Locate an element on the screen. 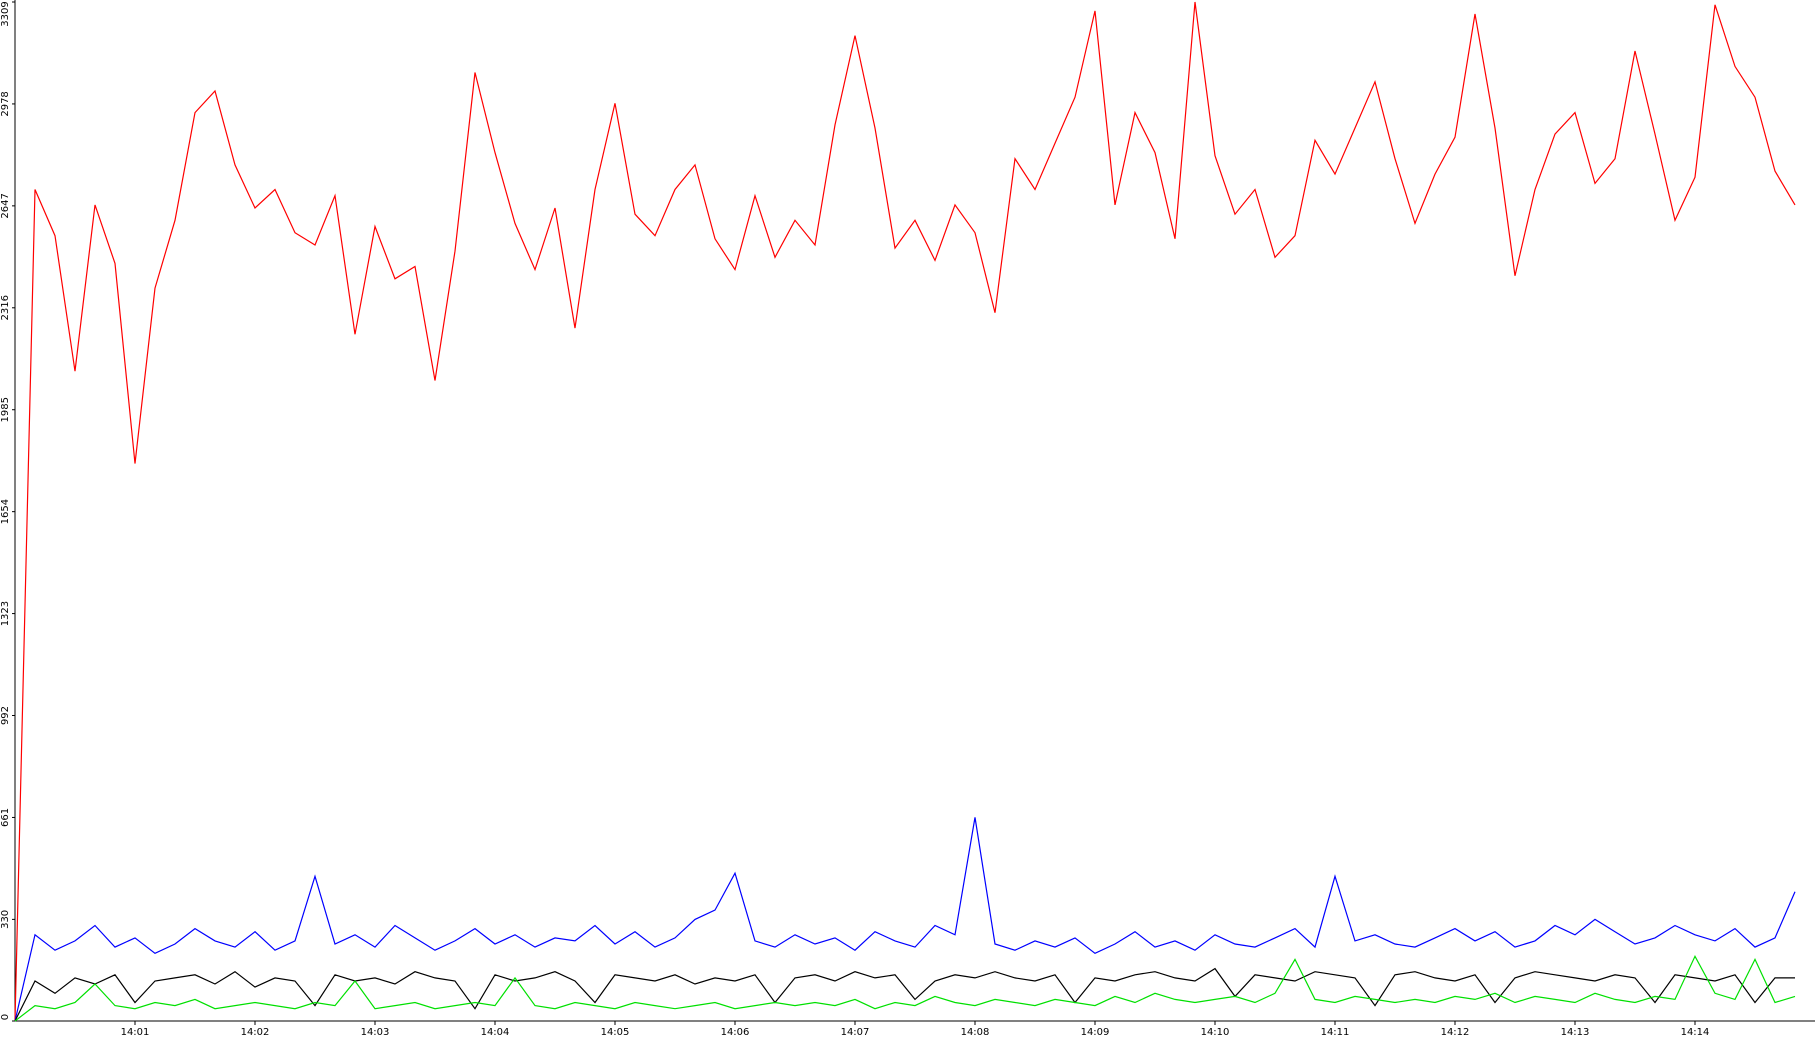  x-tick-label: 14:07 is located at coordinates (855, 1032).